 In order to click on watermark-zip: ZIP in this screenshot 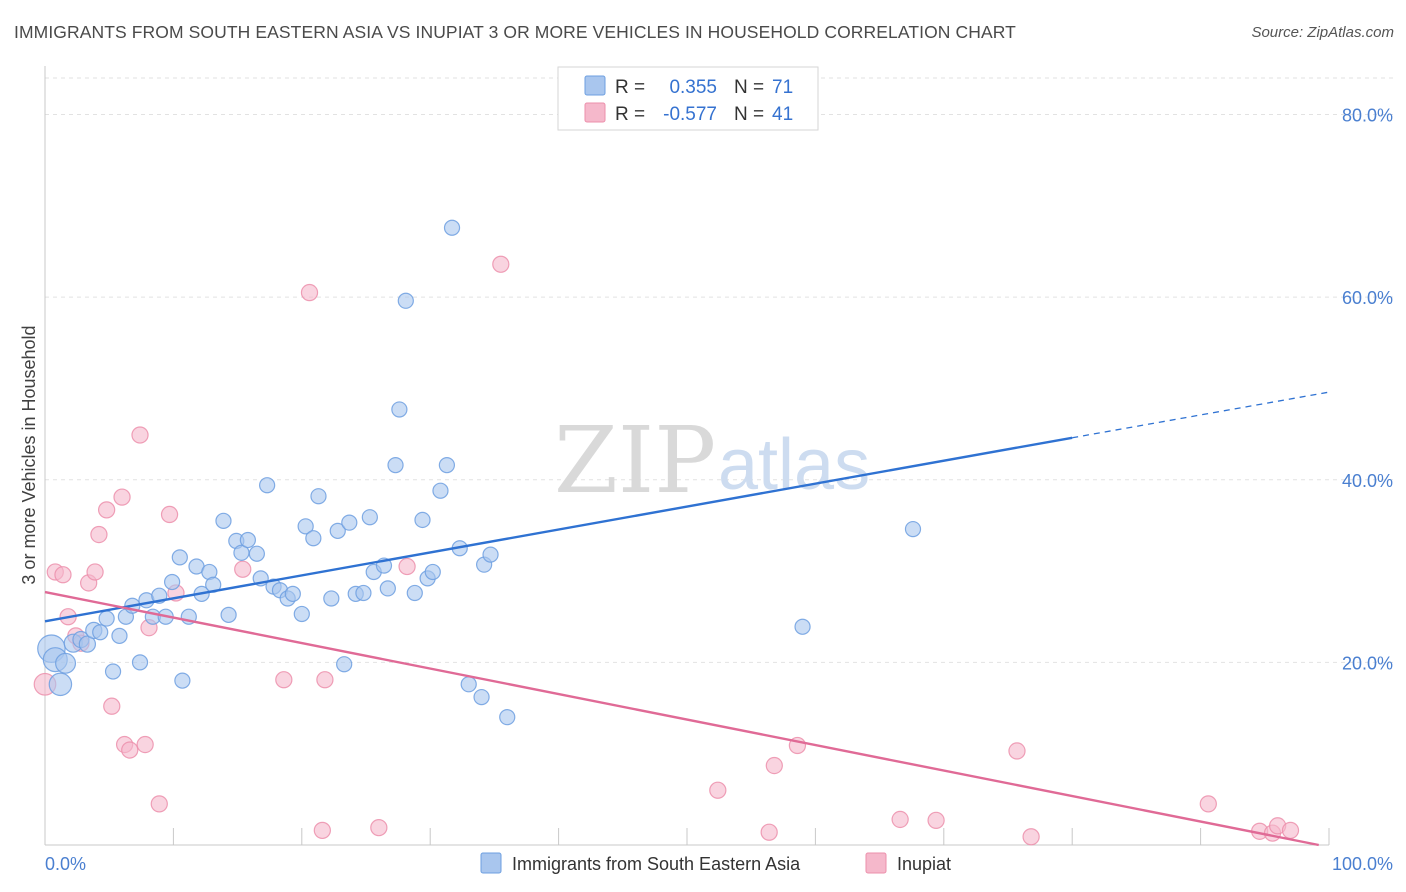, I will do `click(635, 460)`.